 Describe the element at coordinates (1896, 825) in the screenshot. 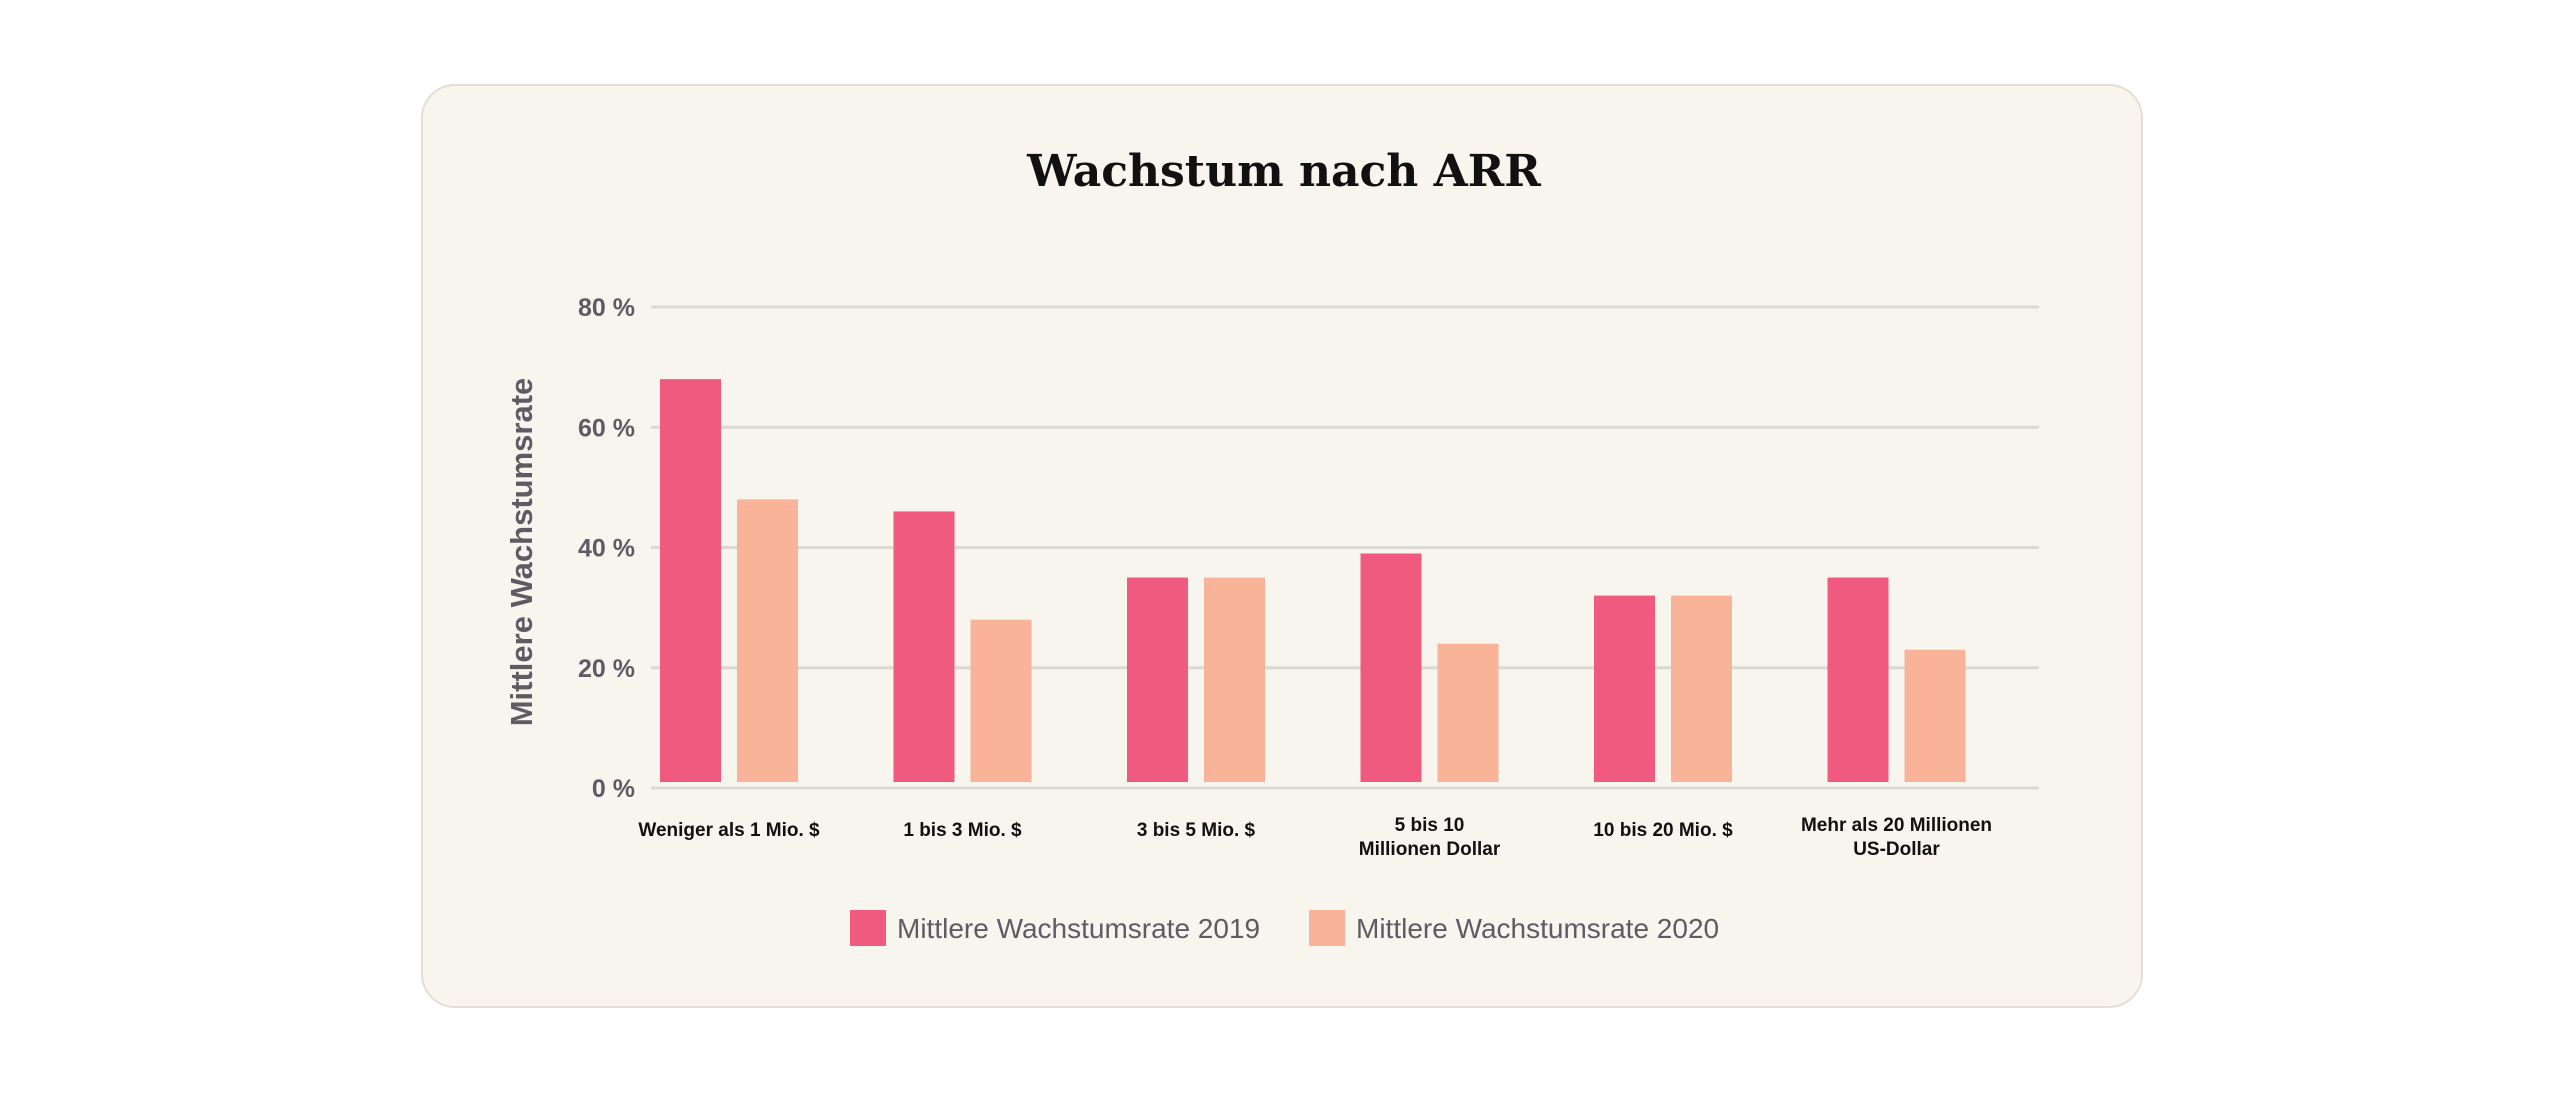

I see `x-tick-label: Mehr als 20 Millionen` at that location.